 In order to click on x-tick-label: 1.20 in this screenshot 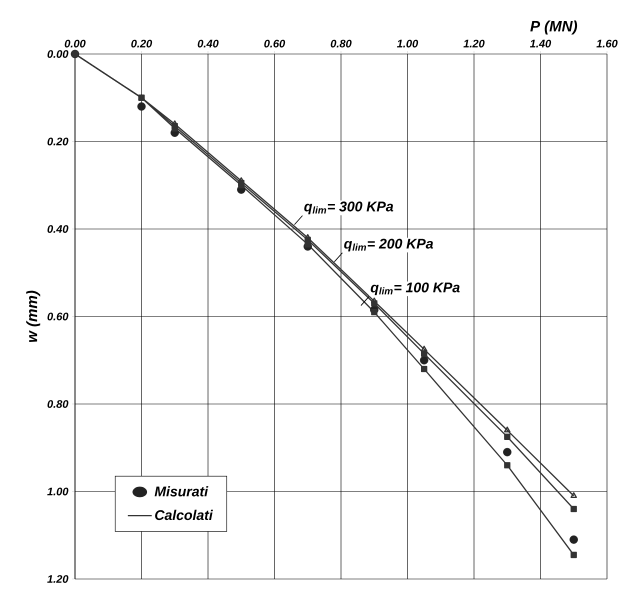, I will do `click(474, 44)`.